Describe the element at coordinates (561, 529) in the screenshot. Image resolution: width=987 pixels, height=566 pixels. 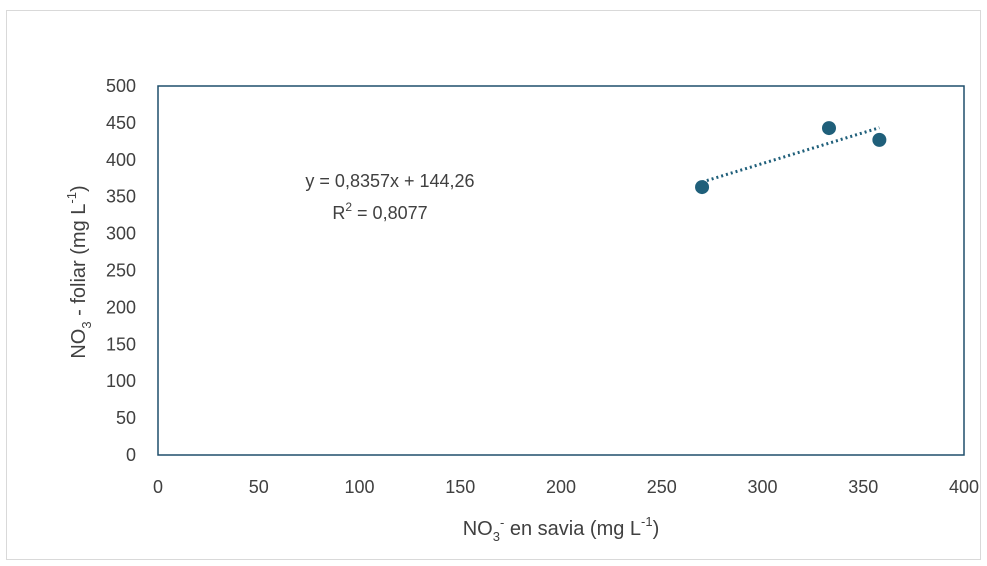
I see `x-axis-title: NO3- en savia (mg L-1)` at that location.